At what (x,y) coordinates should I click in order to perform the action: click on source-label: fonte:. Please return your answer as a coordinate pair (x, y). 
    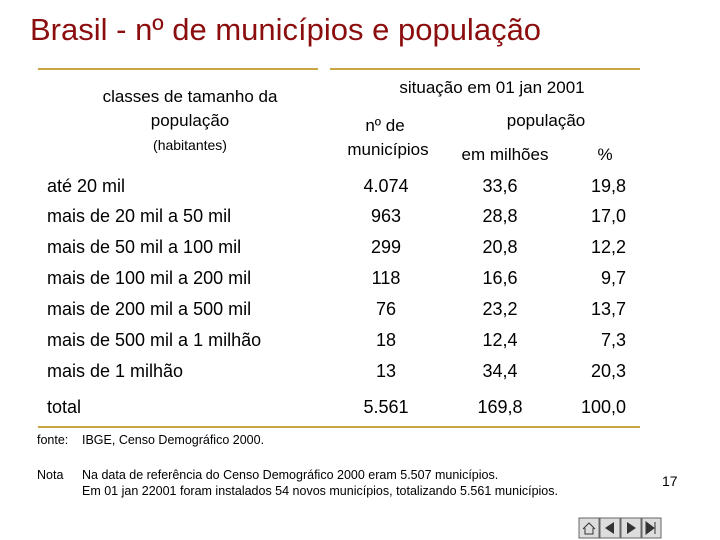
    Looking at the image, I should click on (53, 440).